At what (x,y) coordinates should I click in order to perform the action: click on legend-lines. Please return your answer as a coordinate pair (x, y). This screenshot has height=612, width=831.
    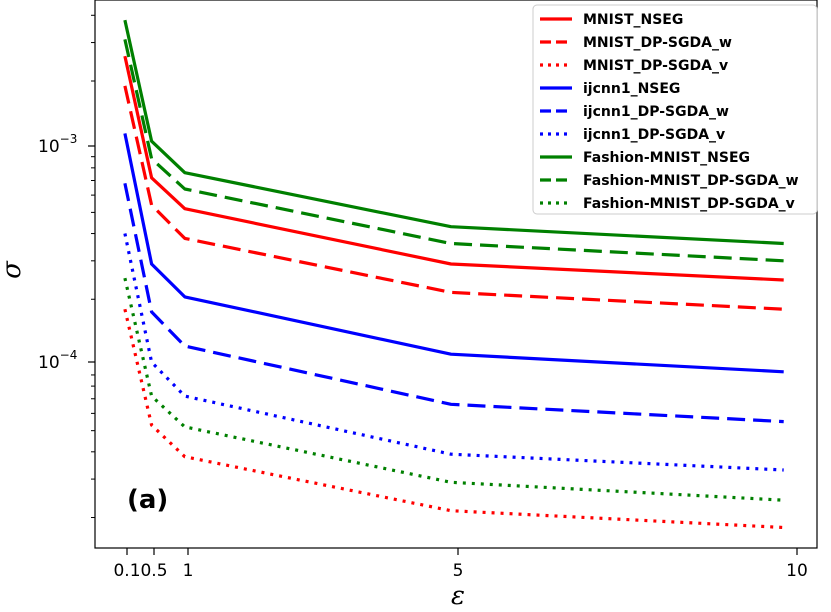
    Looking at the image, I should click on (556, 111).